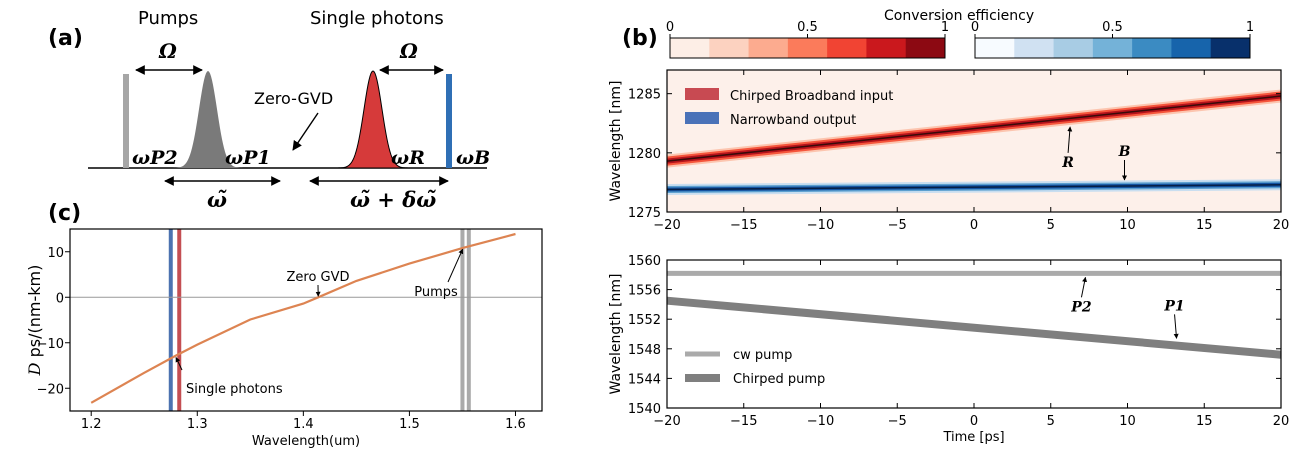  I want to click on y-tick-label: 1275, so click(644, 213).